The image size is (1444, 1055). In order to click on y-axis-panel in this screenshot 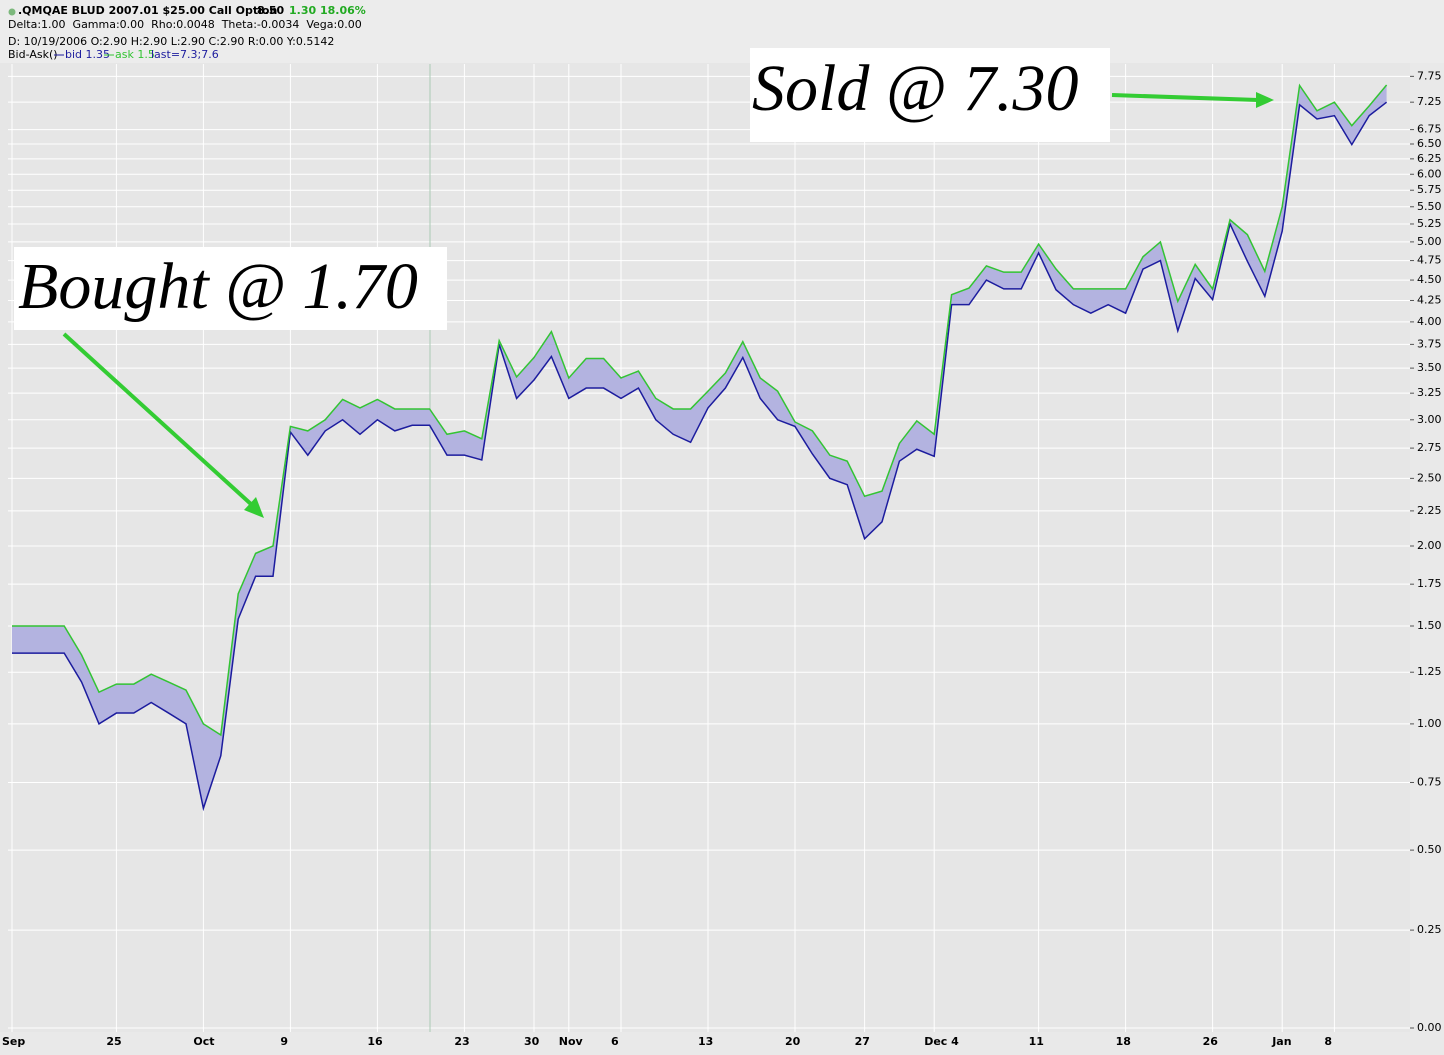, I will do `click(1427, 548)`.